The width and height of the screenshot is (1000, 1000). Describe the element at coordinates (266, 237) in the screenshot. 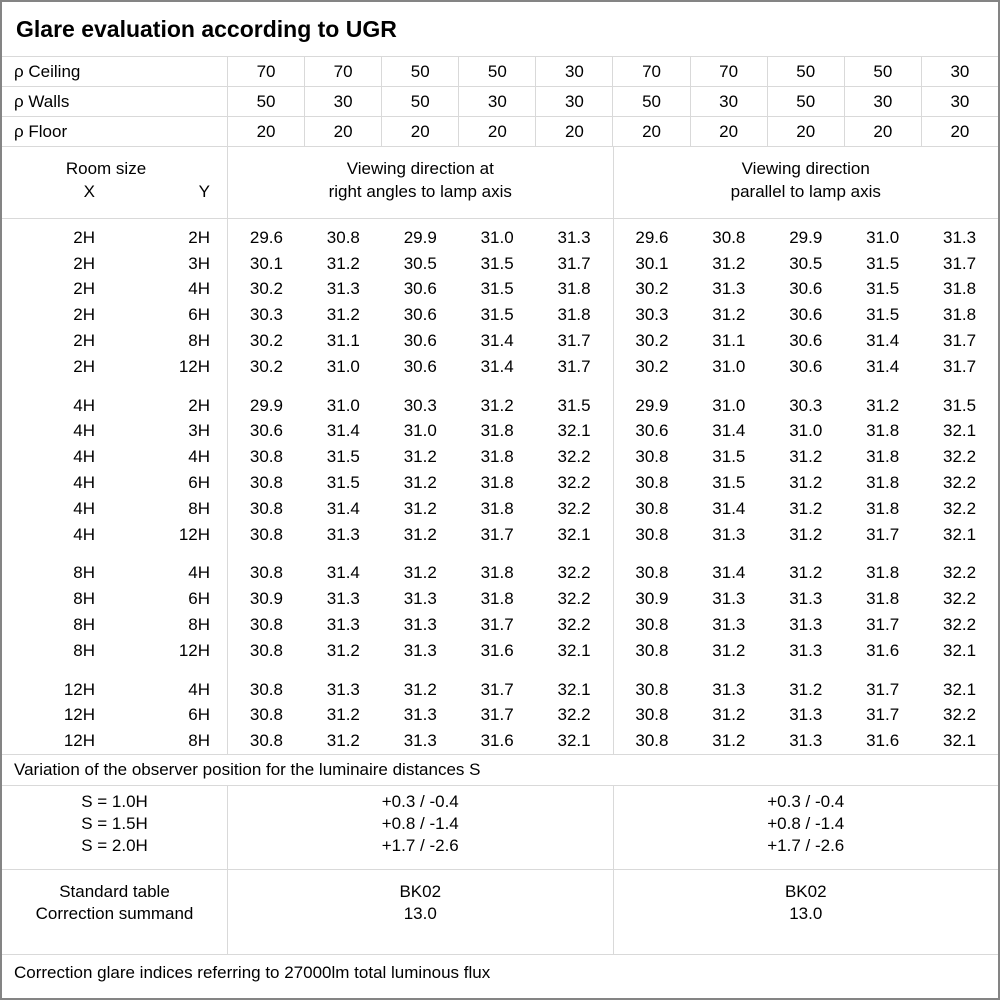

I see `ugr-value: 29.6` at that location.